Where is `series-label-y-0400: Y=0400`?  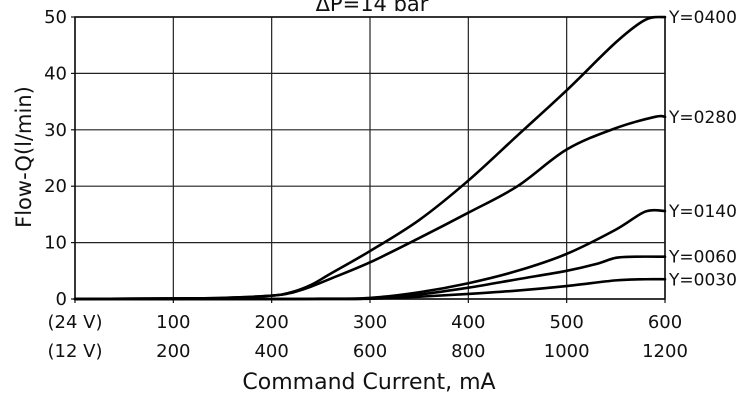
series-label-y-0400: Y=0400 is located at coordinates (702, 18).